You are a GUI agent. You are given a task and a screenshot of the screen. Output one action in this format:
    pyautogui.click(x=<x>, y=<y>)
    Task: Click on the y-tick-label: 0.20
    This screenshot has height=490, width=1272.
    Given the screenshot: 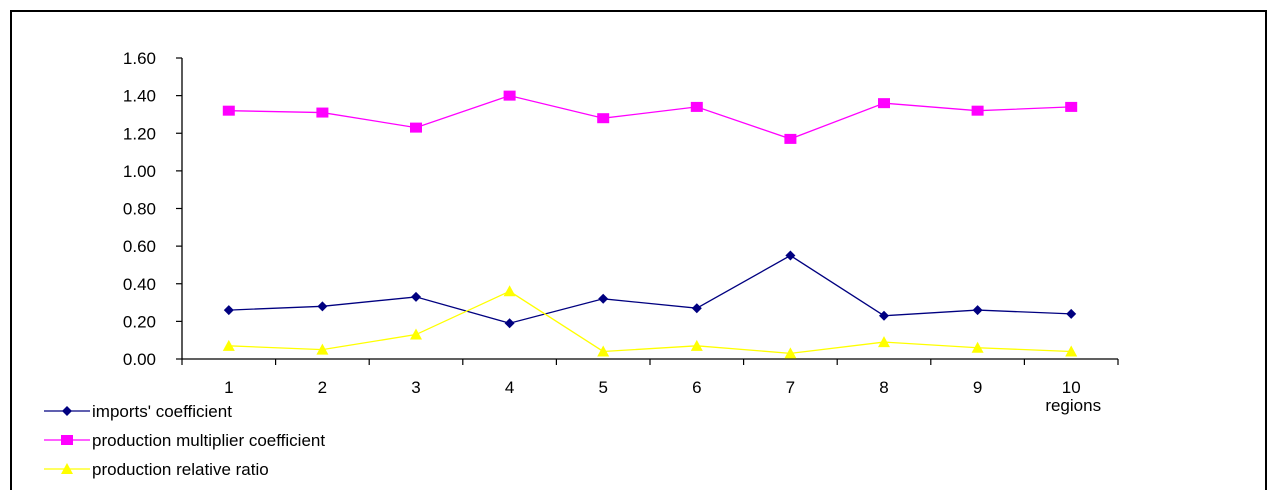 What is the action you would take?
    pyautogui.click(x=139, y=321)
    